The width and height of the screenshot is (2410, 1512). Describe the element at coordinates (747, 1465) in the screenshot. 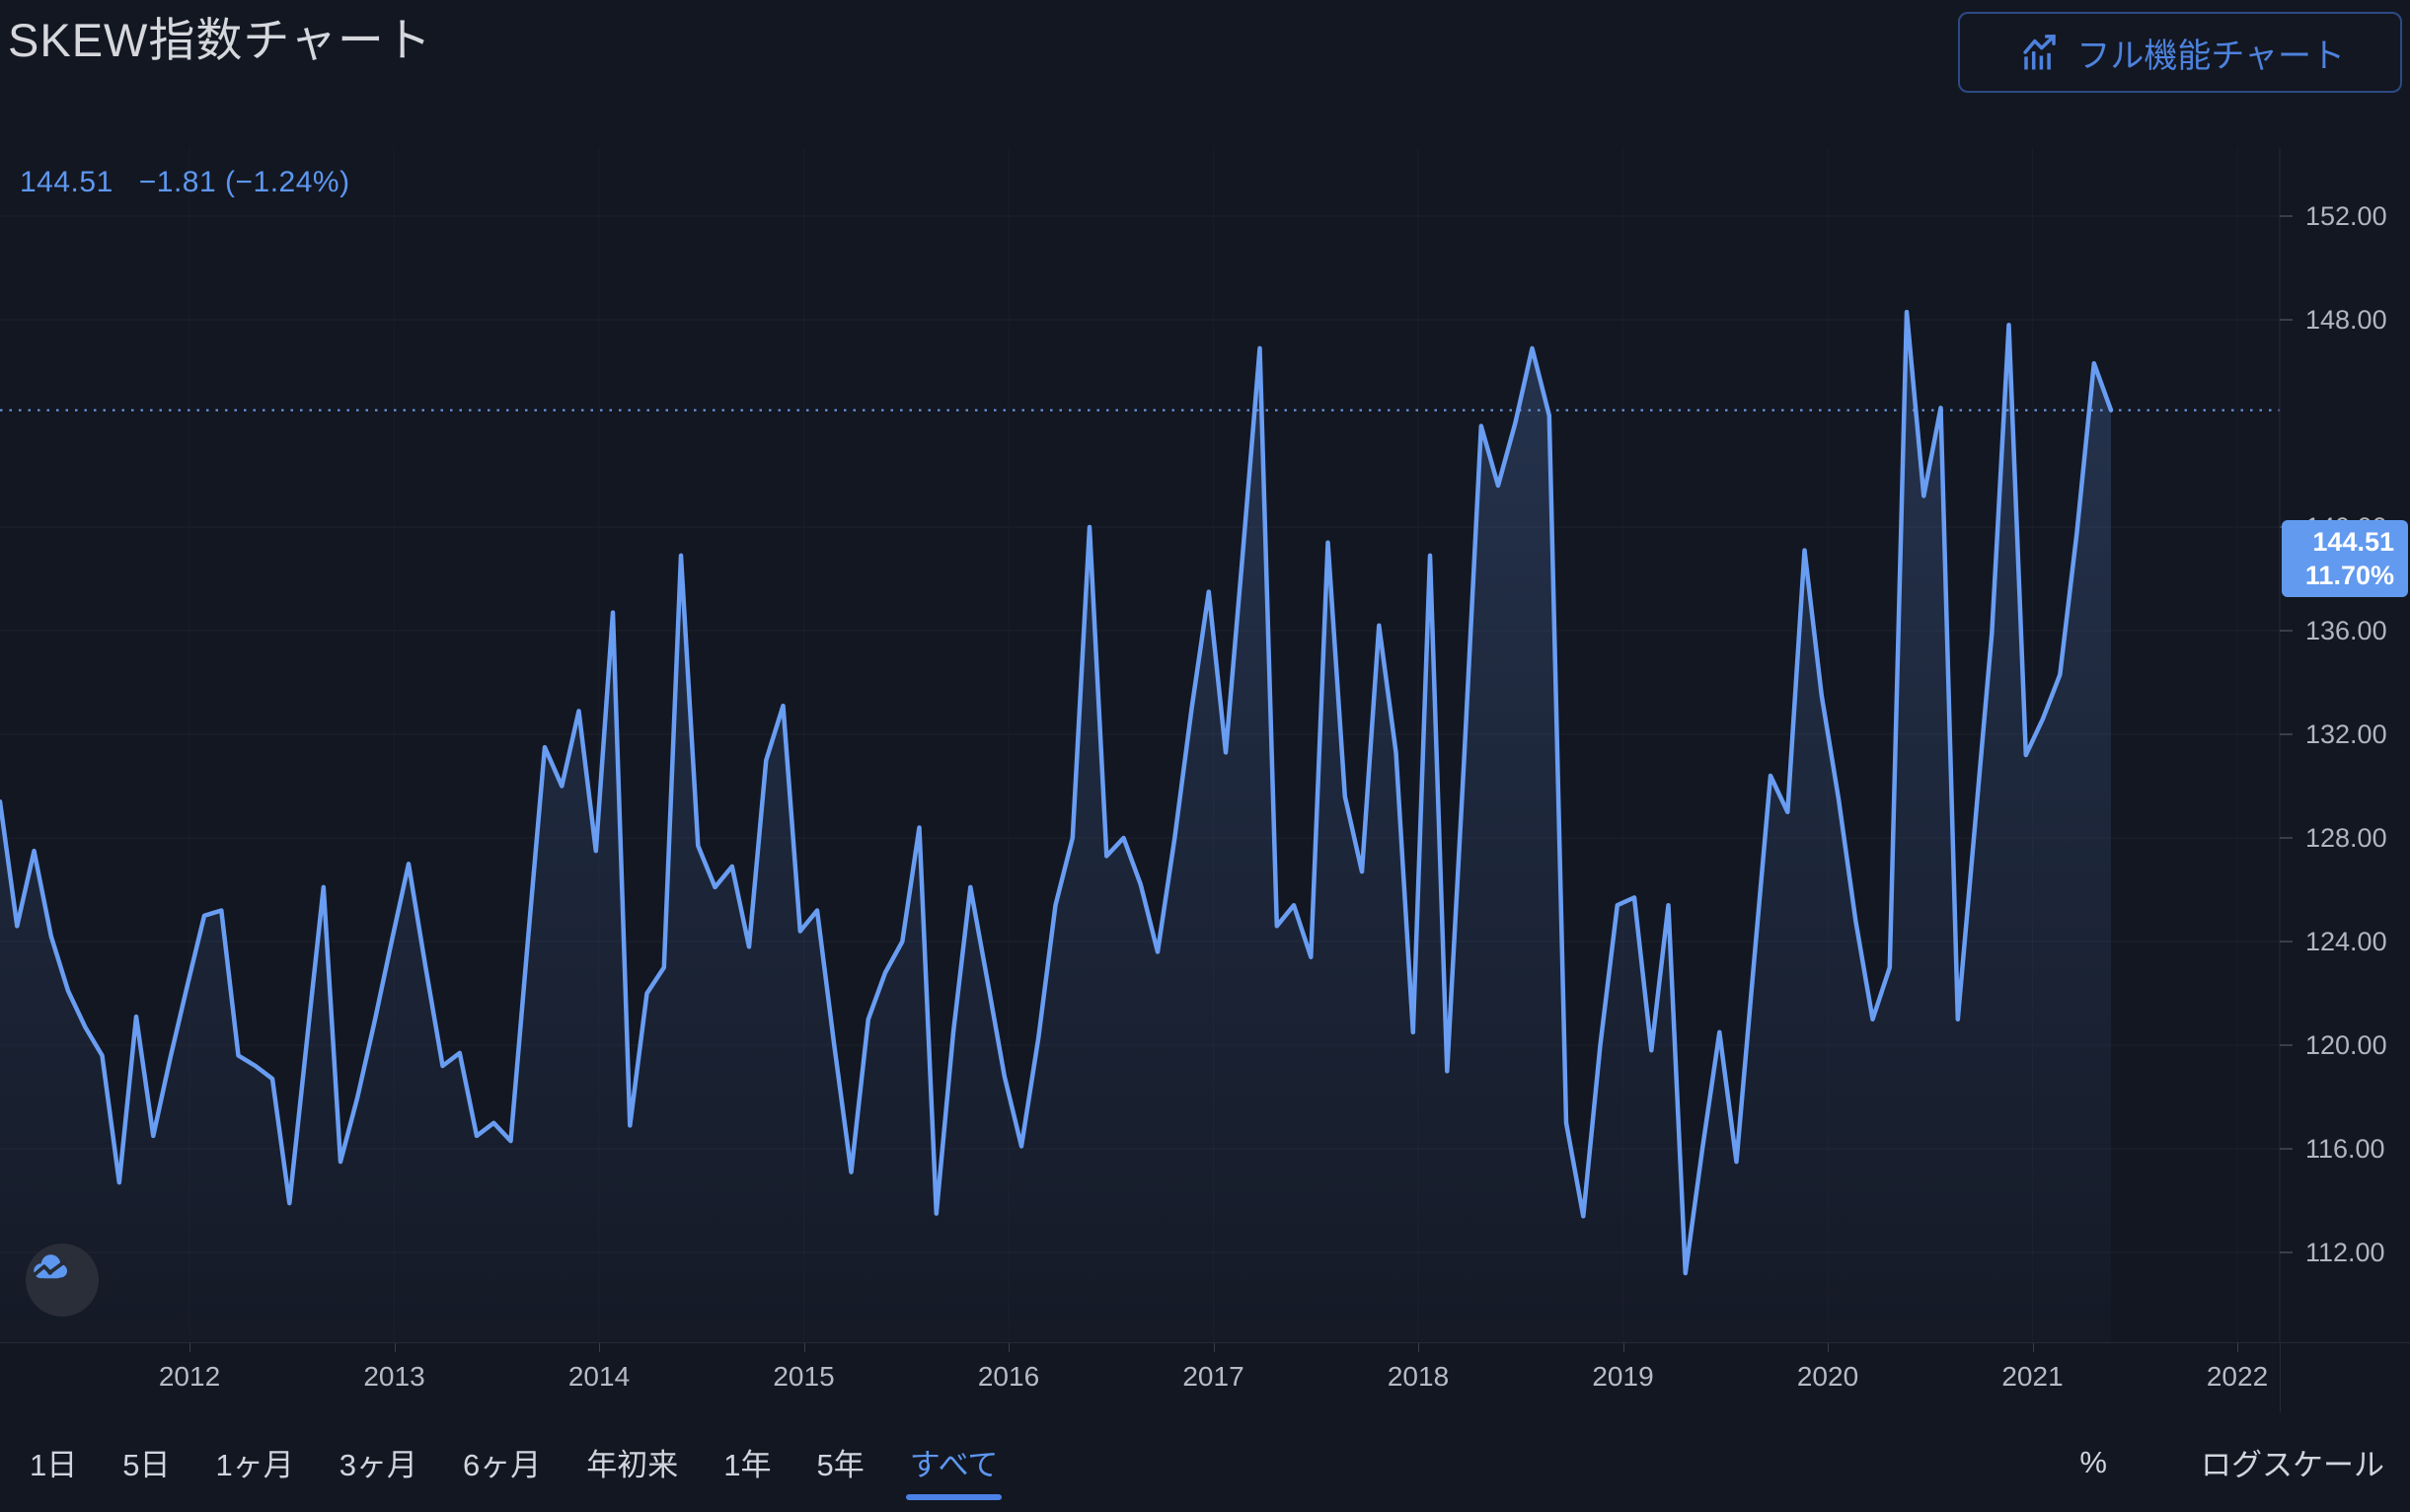

I see `range-button-1年: 1年` at that location.